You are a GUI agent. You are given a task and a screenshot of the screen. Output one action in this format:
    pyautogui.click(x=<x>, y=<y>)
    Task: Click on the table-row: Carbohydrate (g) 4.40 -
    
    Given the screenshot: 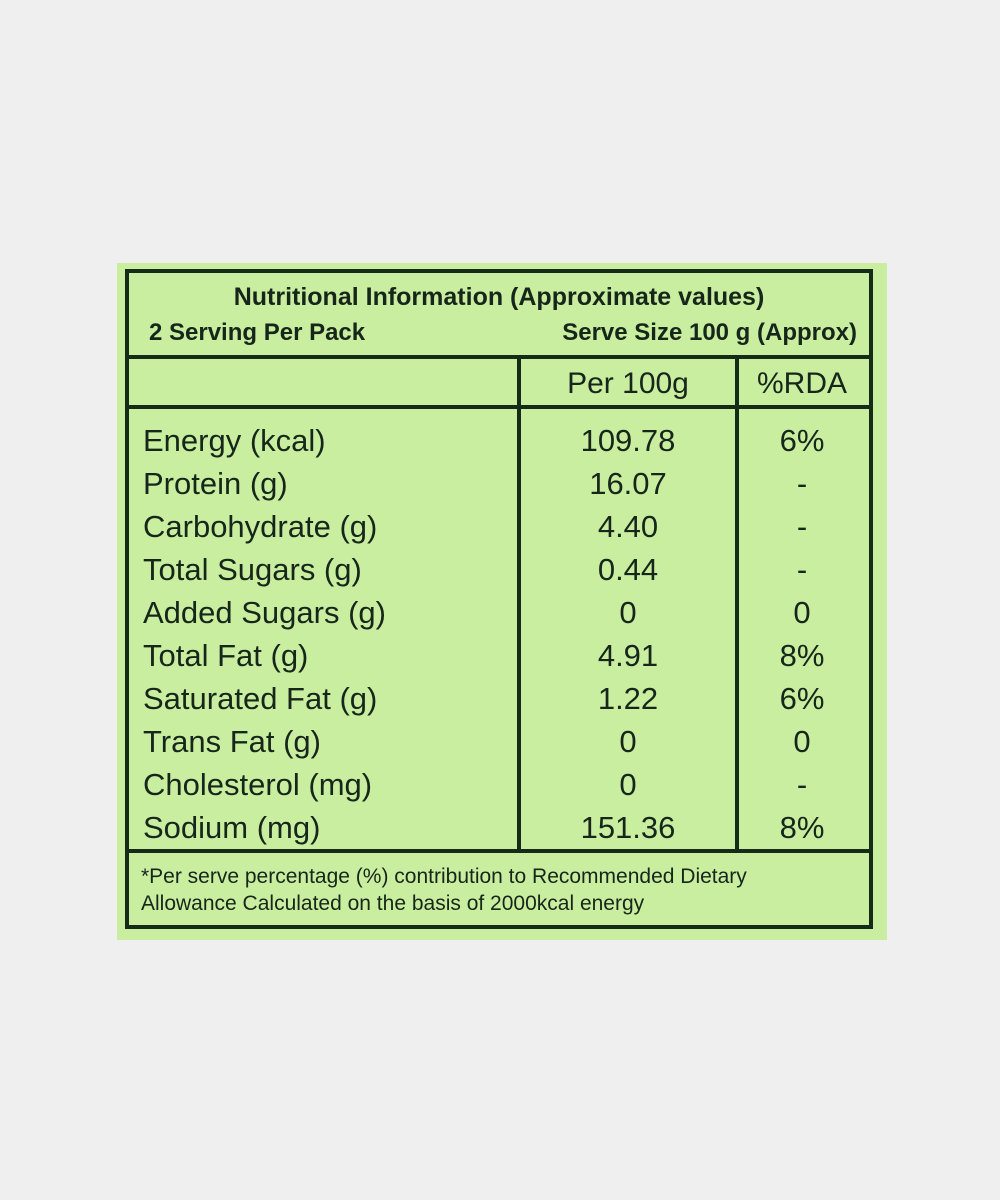 What is the action you would take?
    pyautogui.click(x=499, y=526)
    